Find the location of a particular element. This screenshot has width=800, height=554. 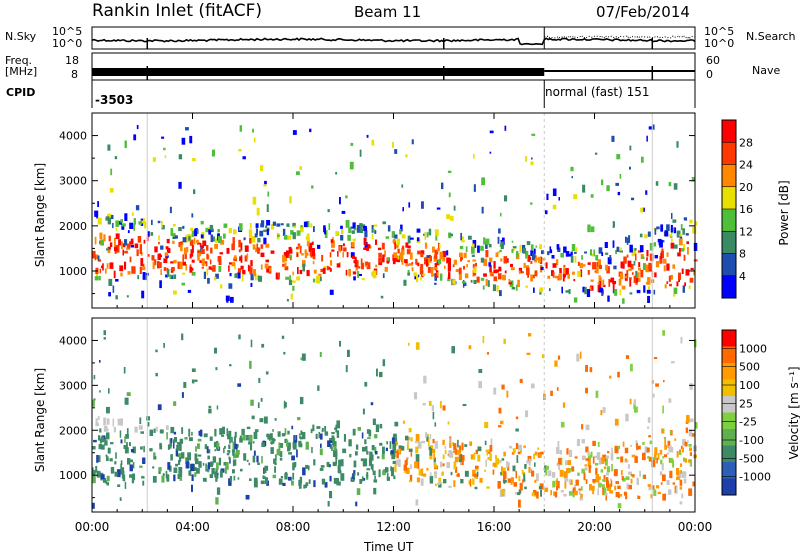

nsky-tick-top: 10^5 is located at coordinates (67, 31).